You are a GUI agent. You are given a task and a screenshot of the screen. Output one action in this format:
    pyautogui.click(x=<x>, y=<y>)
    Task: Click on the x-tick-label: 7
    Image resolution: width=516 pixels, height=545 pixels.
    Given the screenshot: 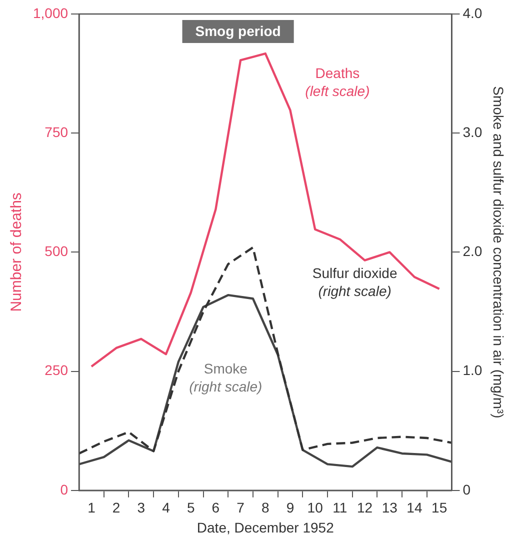 What is the action you would take?
    pyautogui.click(x=240, y=508)
    